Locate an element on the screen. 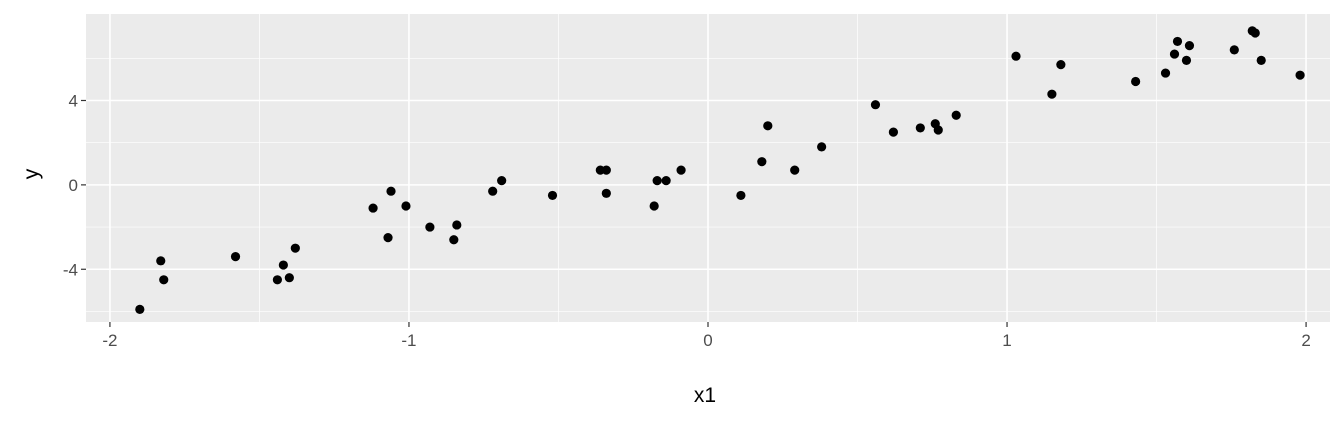  x-tick-label: 0 is located at coordinates (707, 340).